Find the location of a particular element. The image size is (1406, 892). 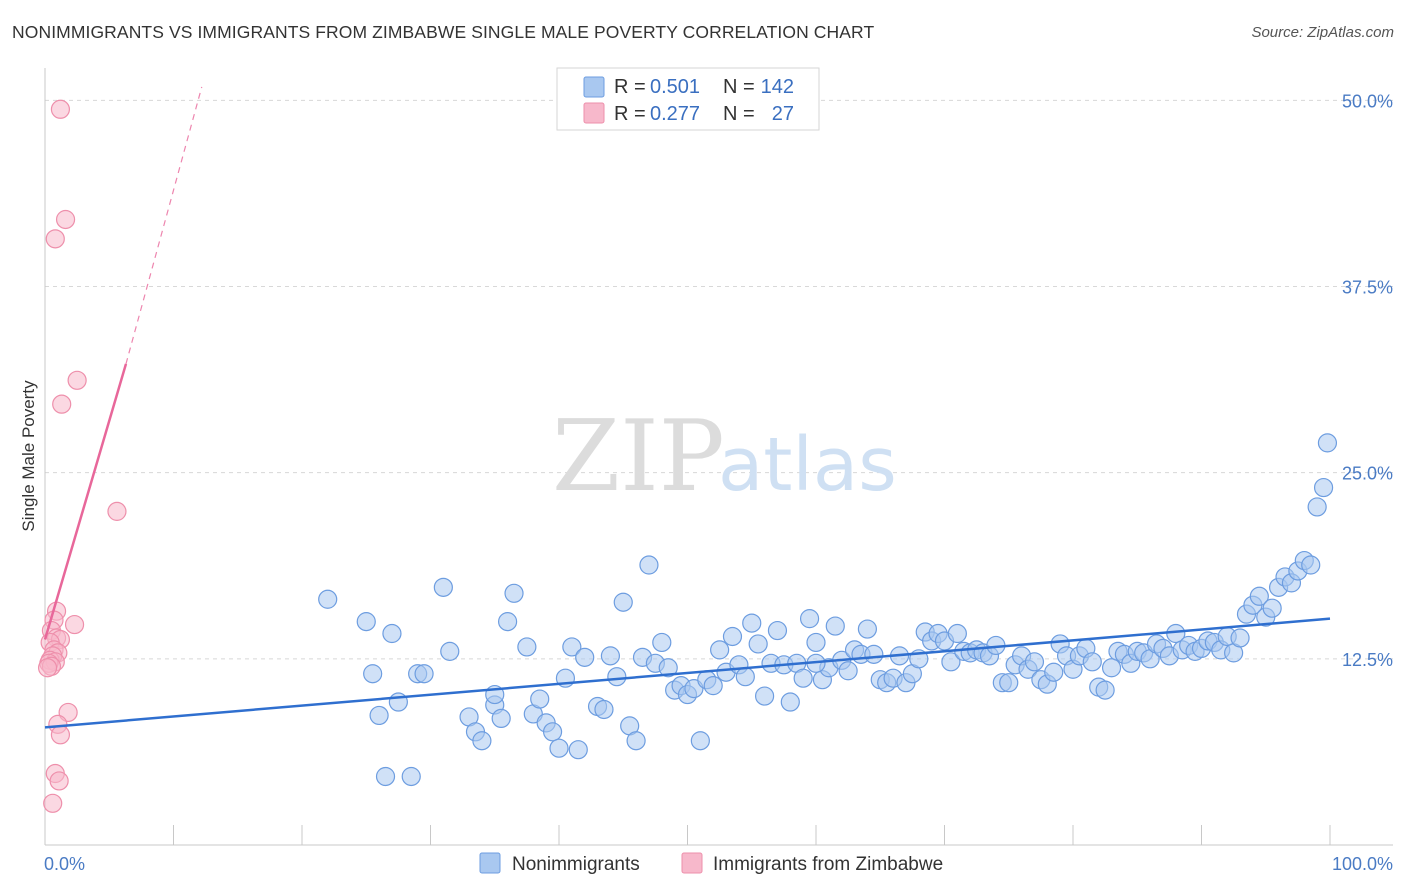

watermark-atlas: atlas is located at coordinates (807, 465).